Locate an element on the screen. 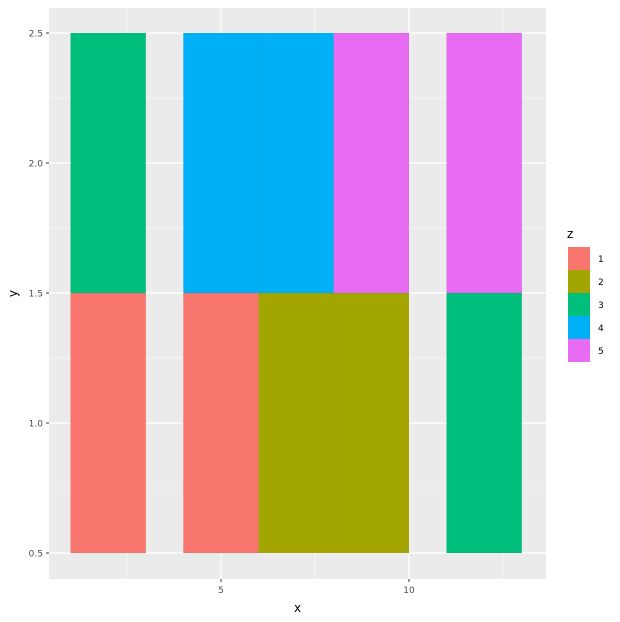 Image resolution: width=620 pixels, height=622 pixels. legend-label: 1 is located at coordinates (601, 260).